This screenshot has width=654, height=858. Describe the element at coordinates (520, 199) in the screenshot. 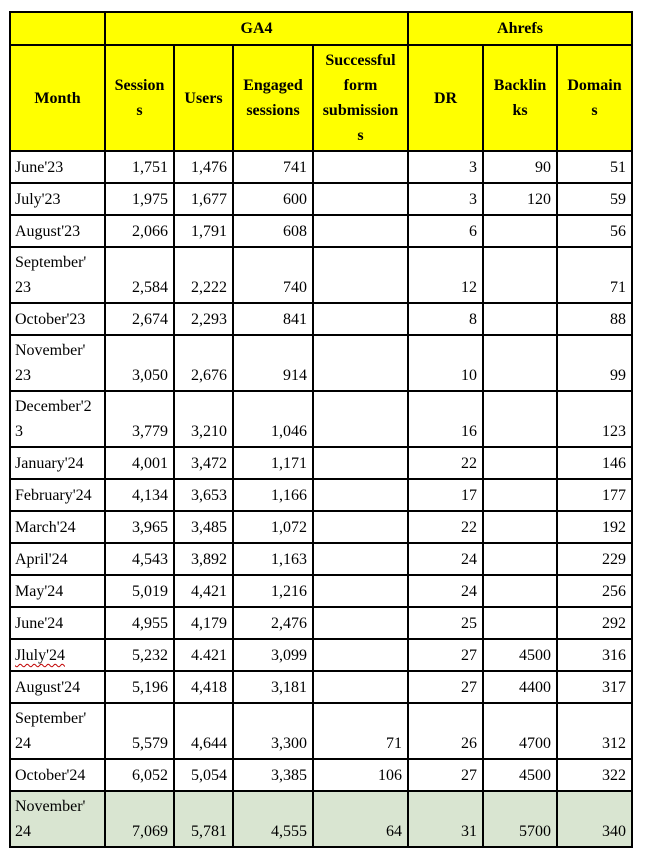

I see `backlinks-cell: 120` at that location.